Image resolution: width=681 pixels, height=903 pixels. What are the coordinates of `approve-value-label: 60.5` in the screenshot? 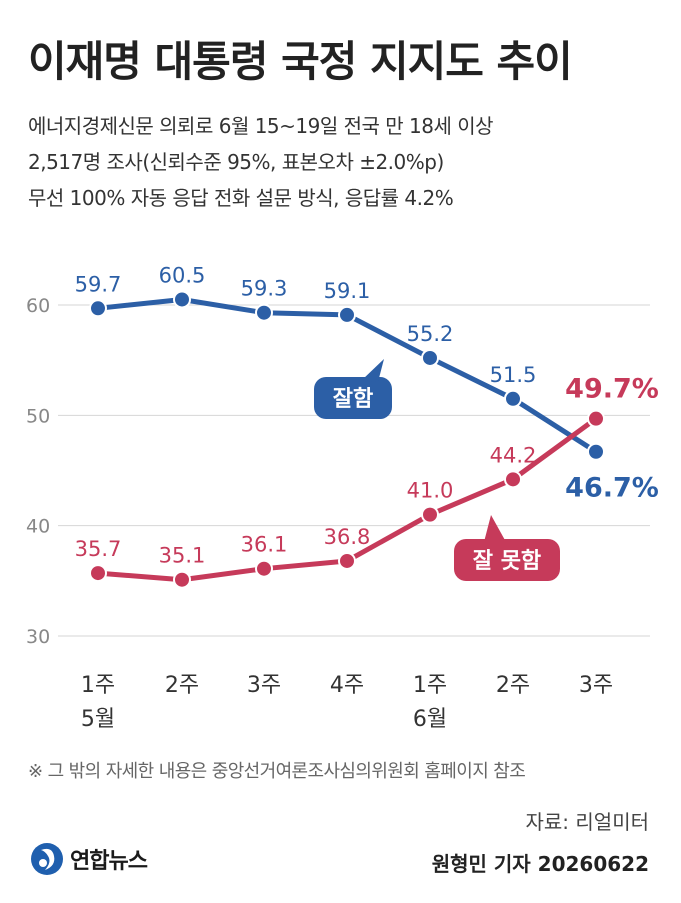 It's located at (182, 275).